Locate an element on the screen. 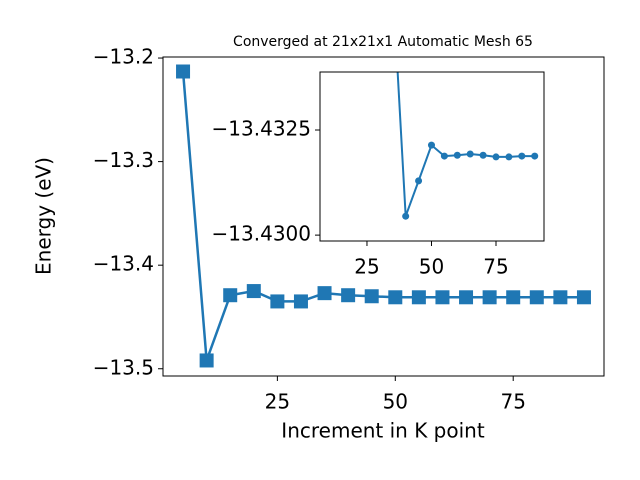 The image size is (640, 480). y-tick-label: −13.4325 is located at coordinates (261, 129).